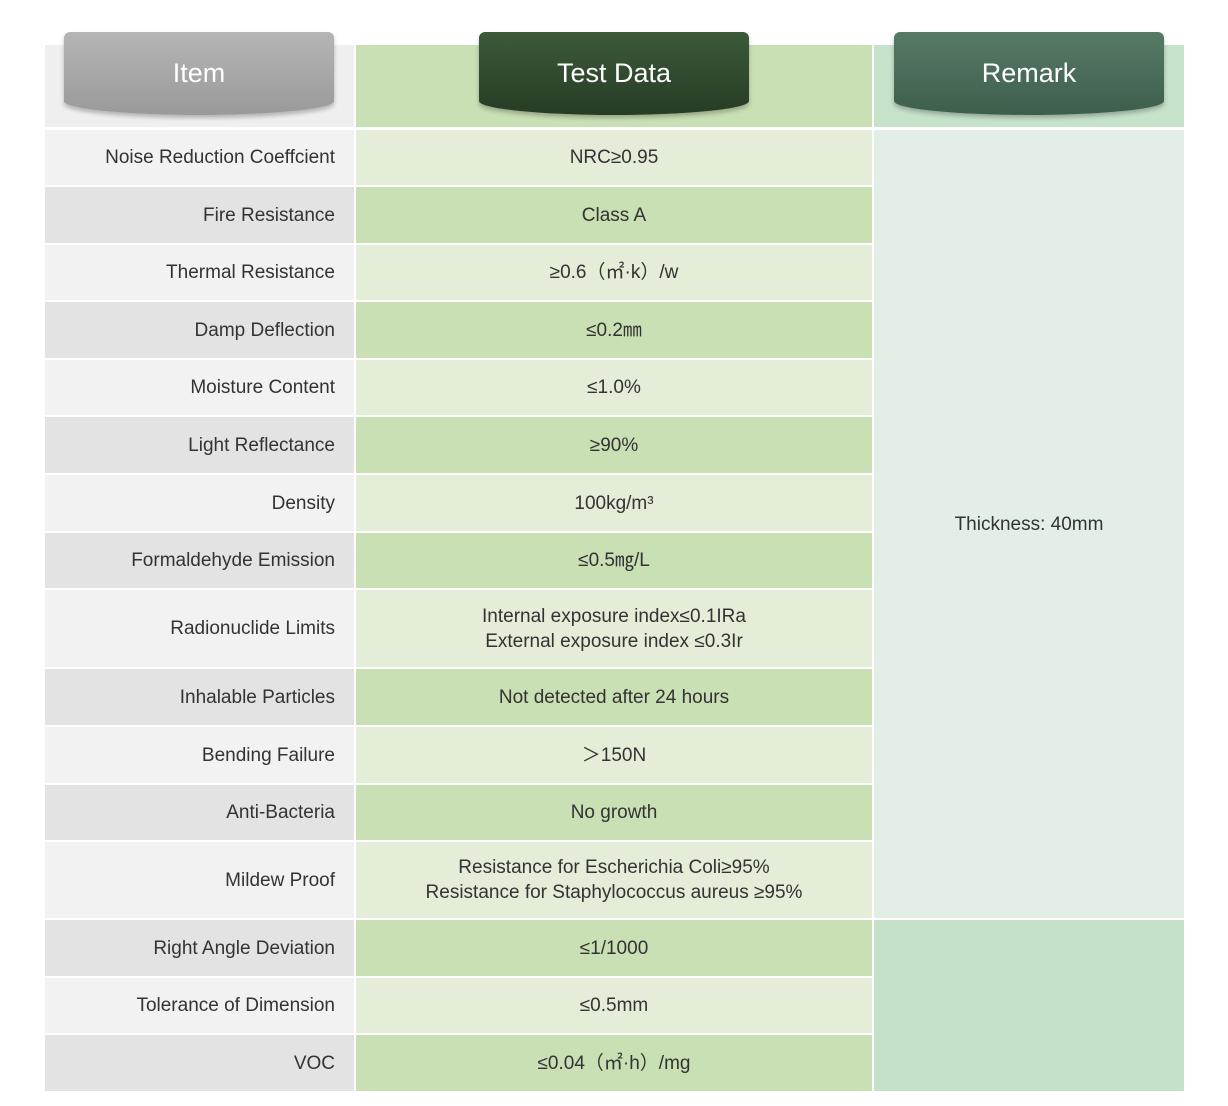 The width and height of the screenshot is (1228, 1106). I want to click on item-text: Radionuclide Limits, so click(252, 628).